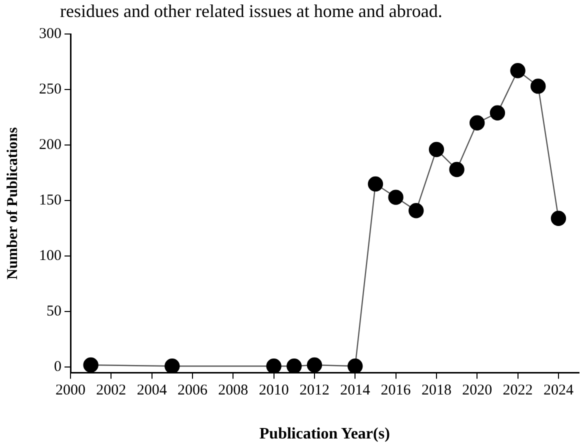 The image size is (587, 448). I want to click on y-tick-label: 100, so click(50, 256).